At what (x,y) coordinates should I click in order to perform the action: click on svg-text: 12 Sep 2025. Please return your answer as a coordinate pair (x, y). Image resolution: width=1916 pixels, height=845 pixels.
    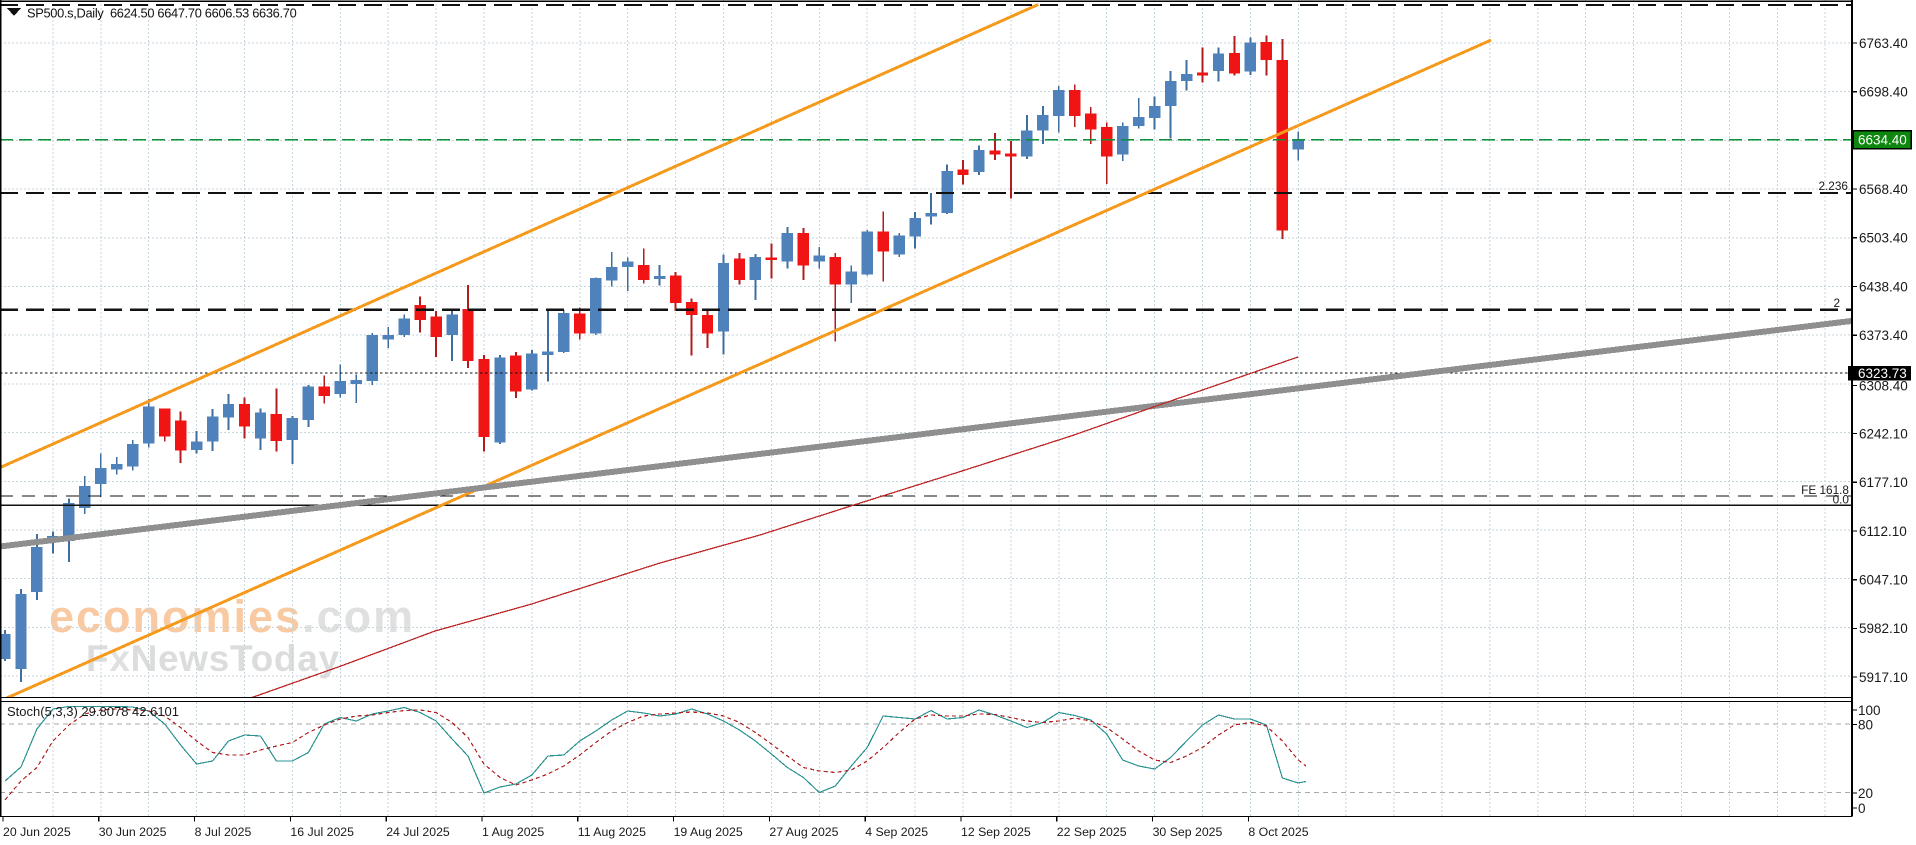
    Looking at the image, I should click on (996, 832).